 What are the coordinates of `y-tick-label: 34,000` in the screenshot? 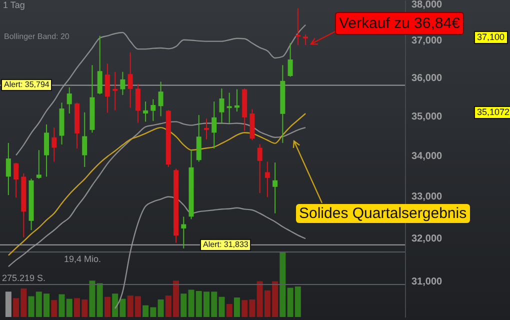 It's located at (427, 156).